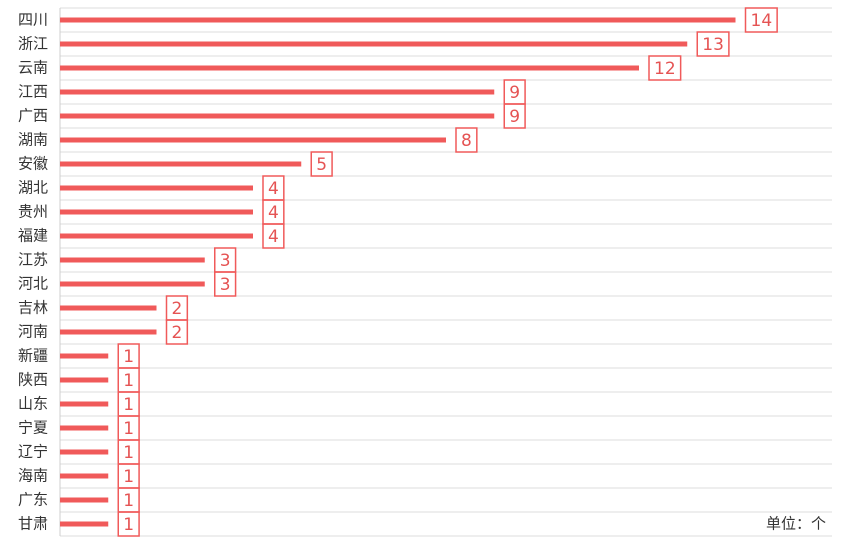 Image resolution: width=859 pixels, height=556 pixels. What do you see at coordinates (33, 284) in the screenshot?
I see `y-tick-label: 河北` at bounding box center [33, 284].